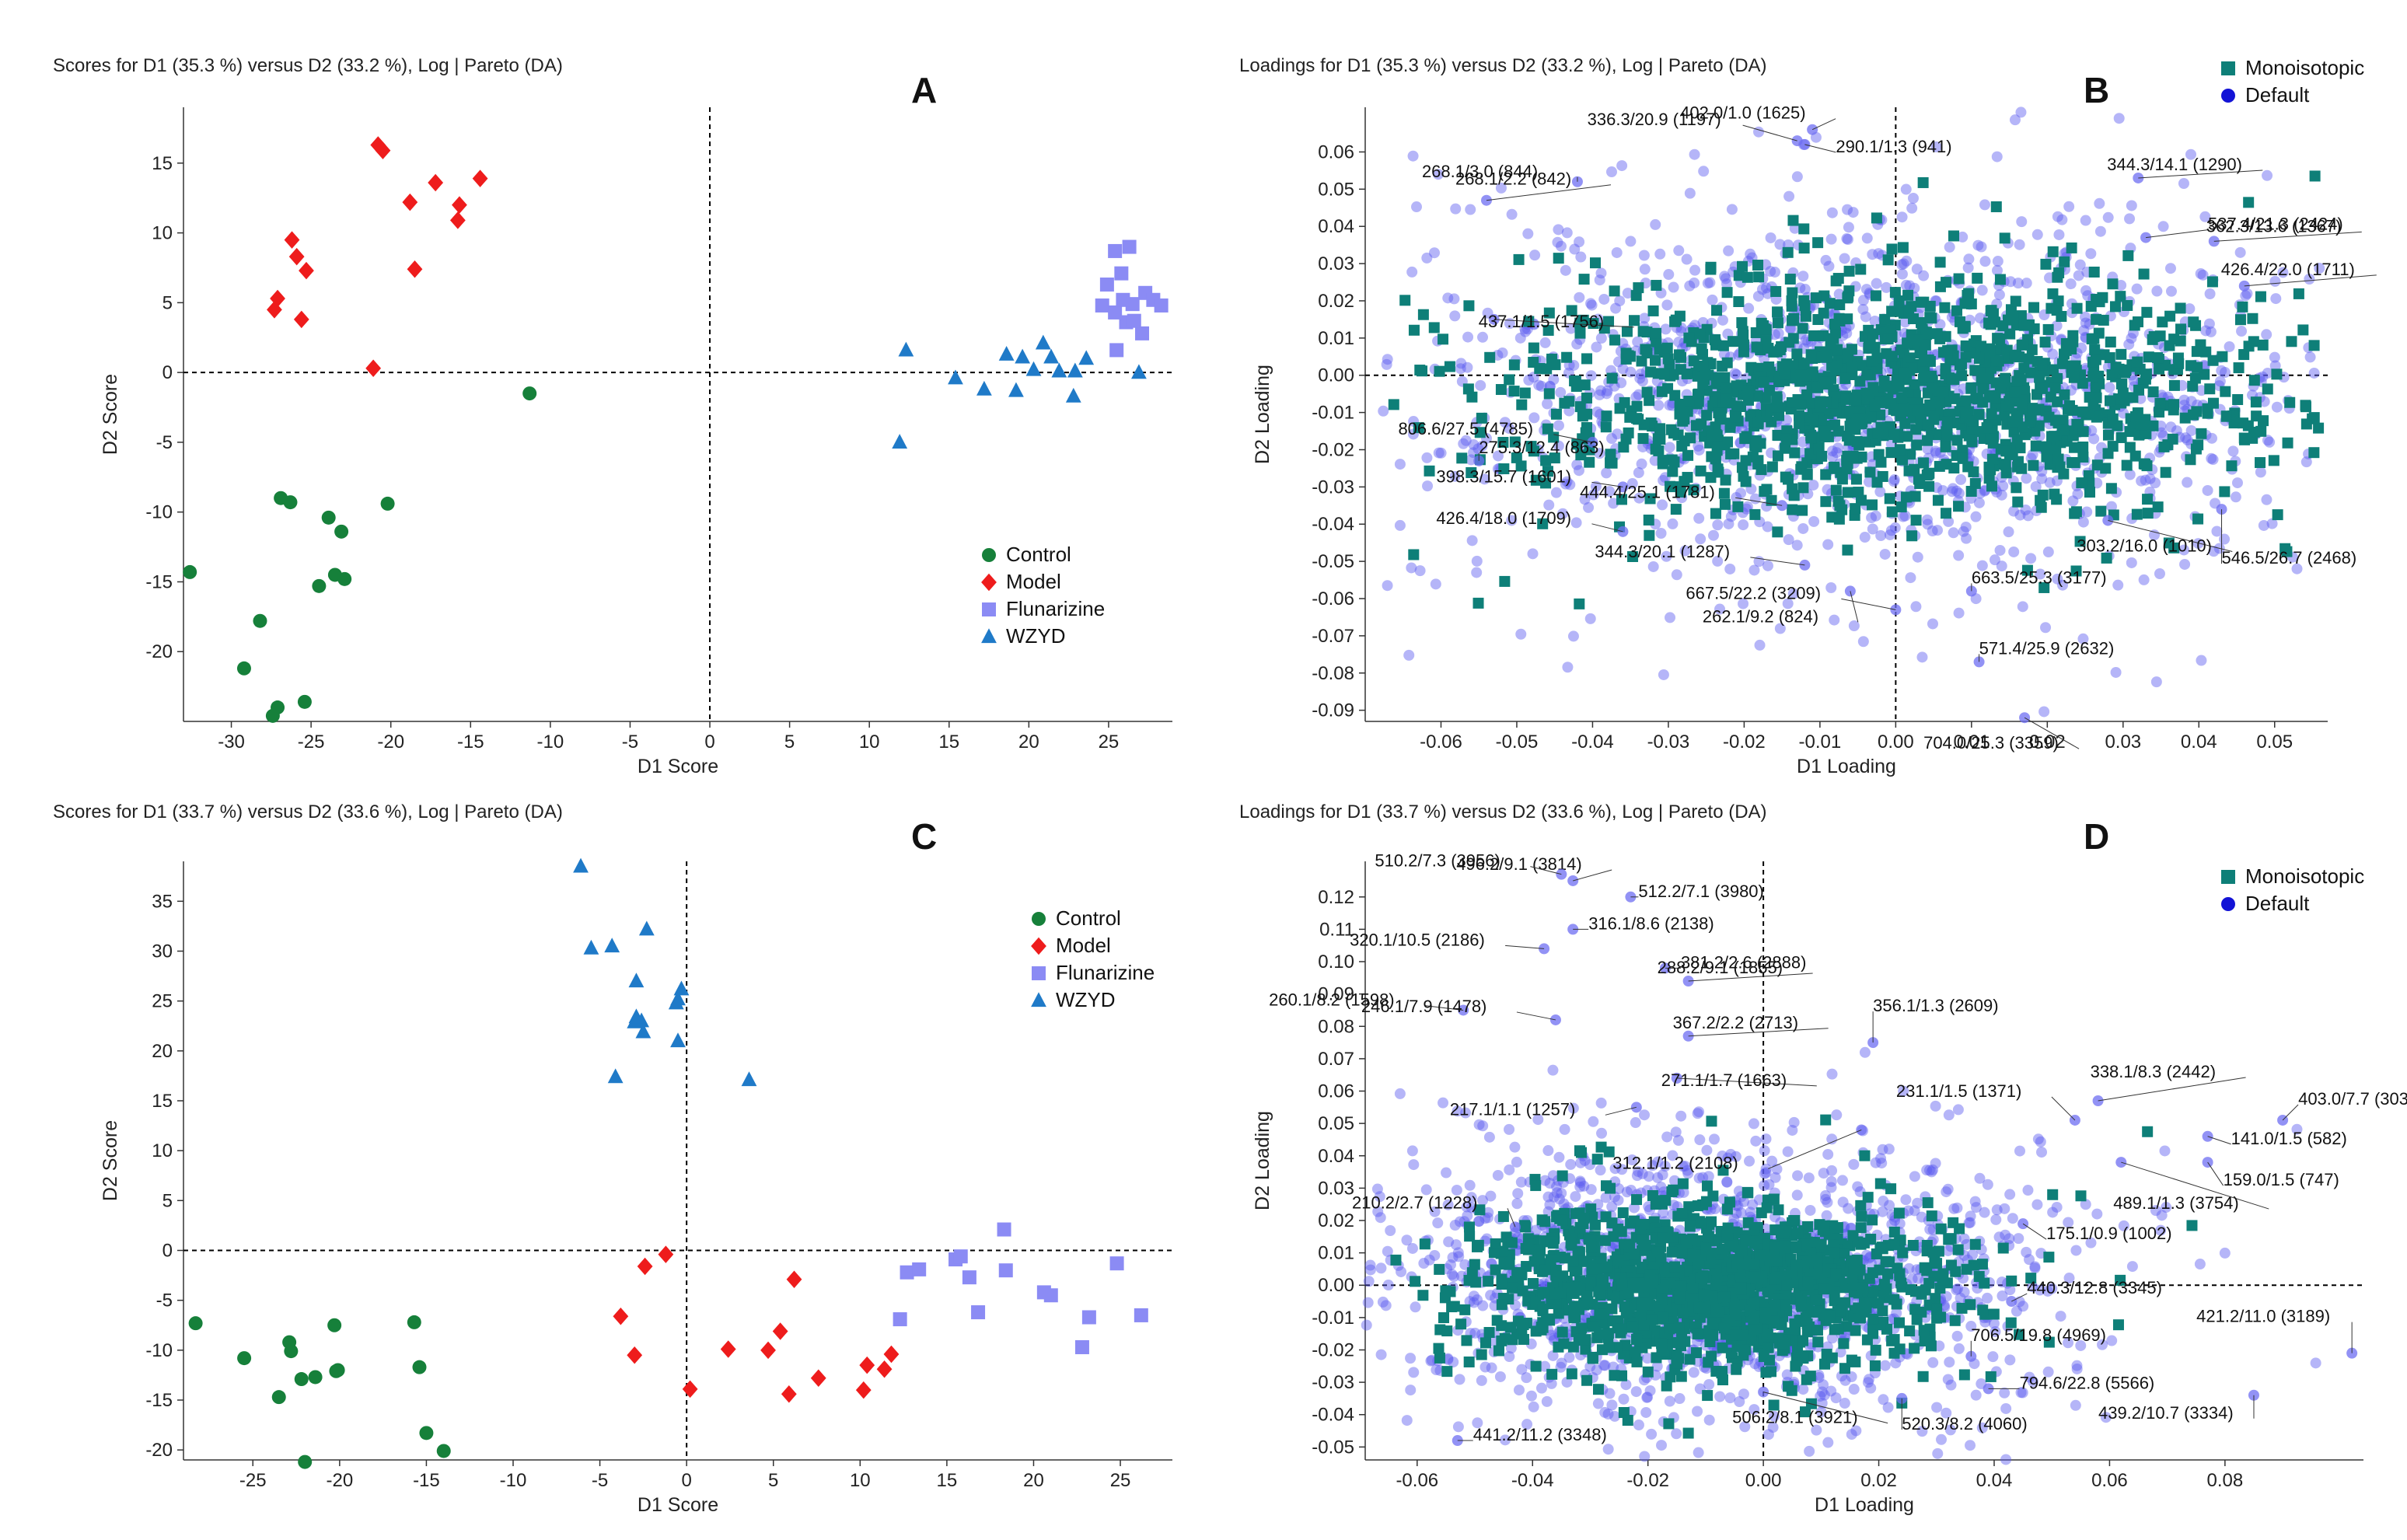  Describe the element at coordinates (2274, 226) in the screenshot. I see `point-annotation: 362.3/13.6 (1367)` at that location.